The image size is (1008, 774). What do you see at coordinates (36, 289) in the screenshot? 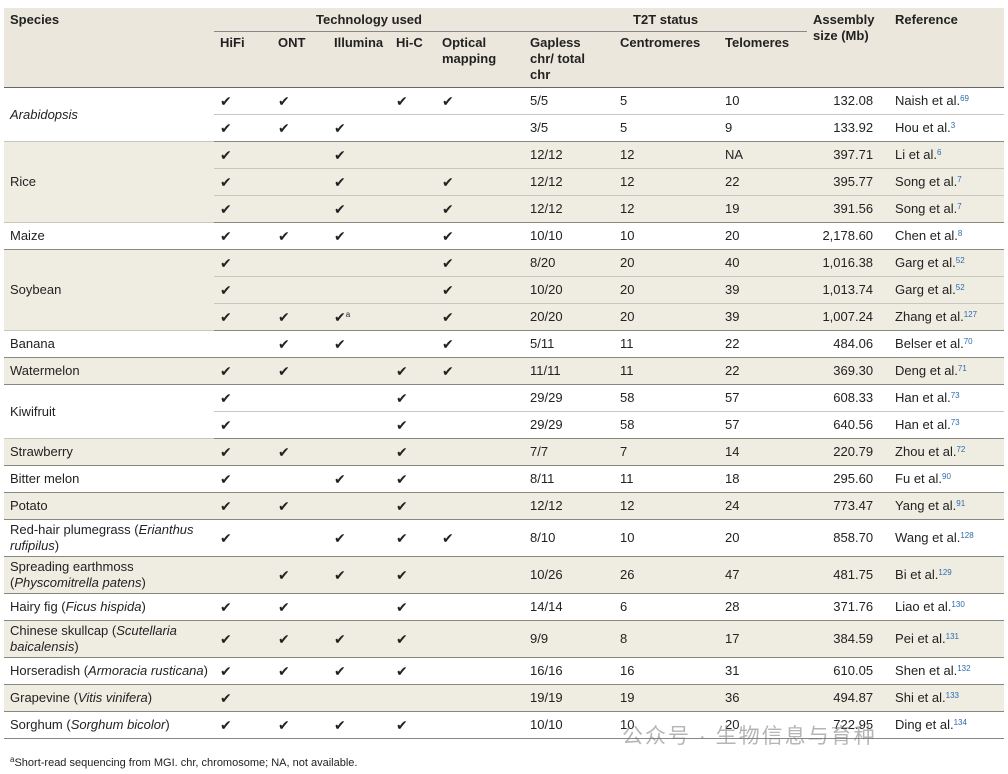
I see `species-text: Soybean` at bounding box center [36, 289].